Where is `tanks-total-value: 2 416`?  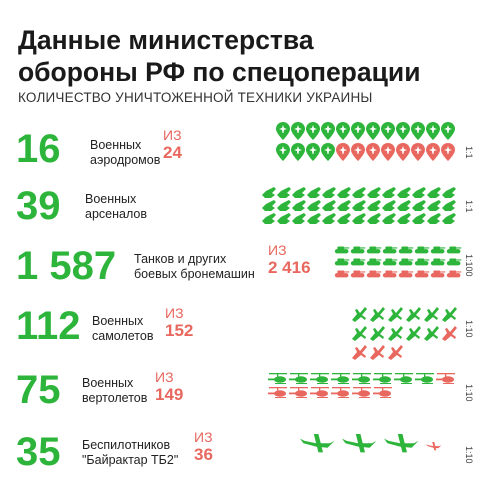
tanks-total-value: 2 416 is located at coordinates (289, 267).